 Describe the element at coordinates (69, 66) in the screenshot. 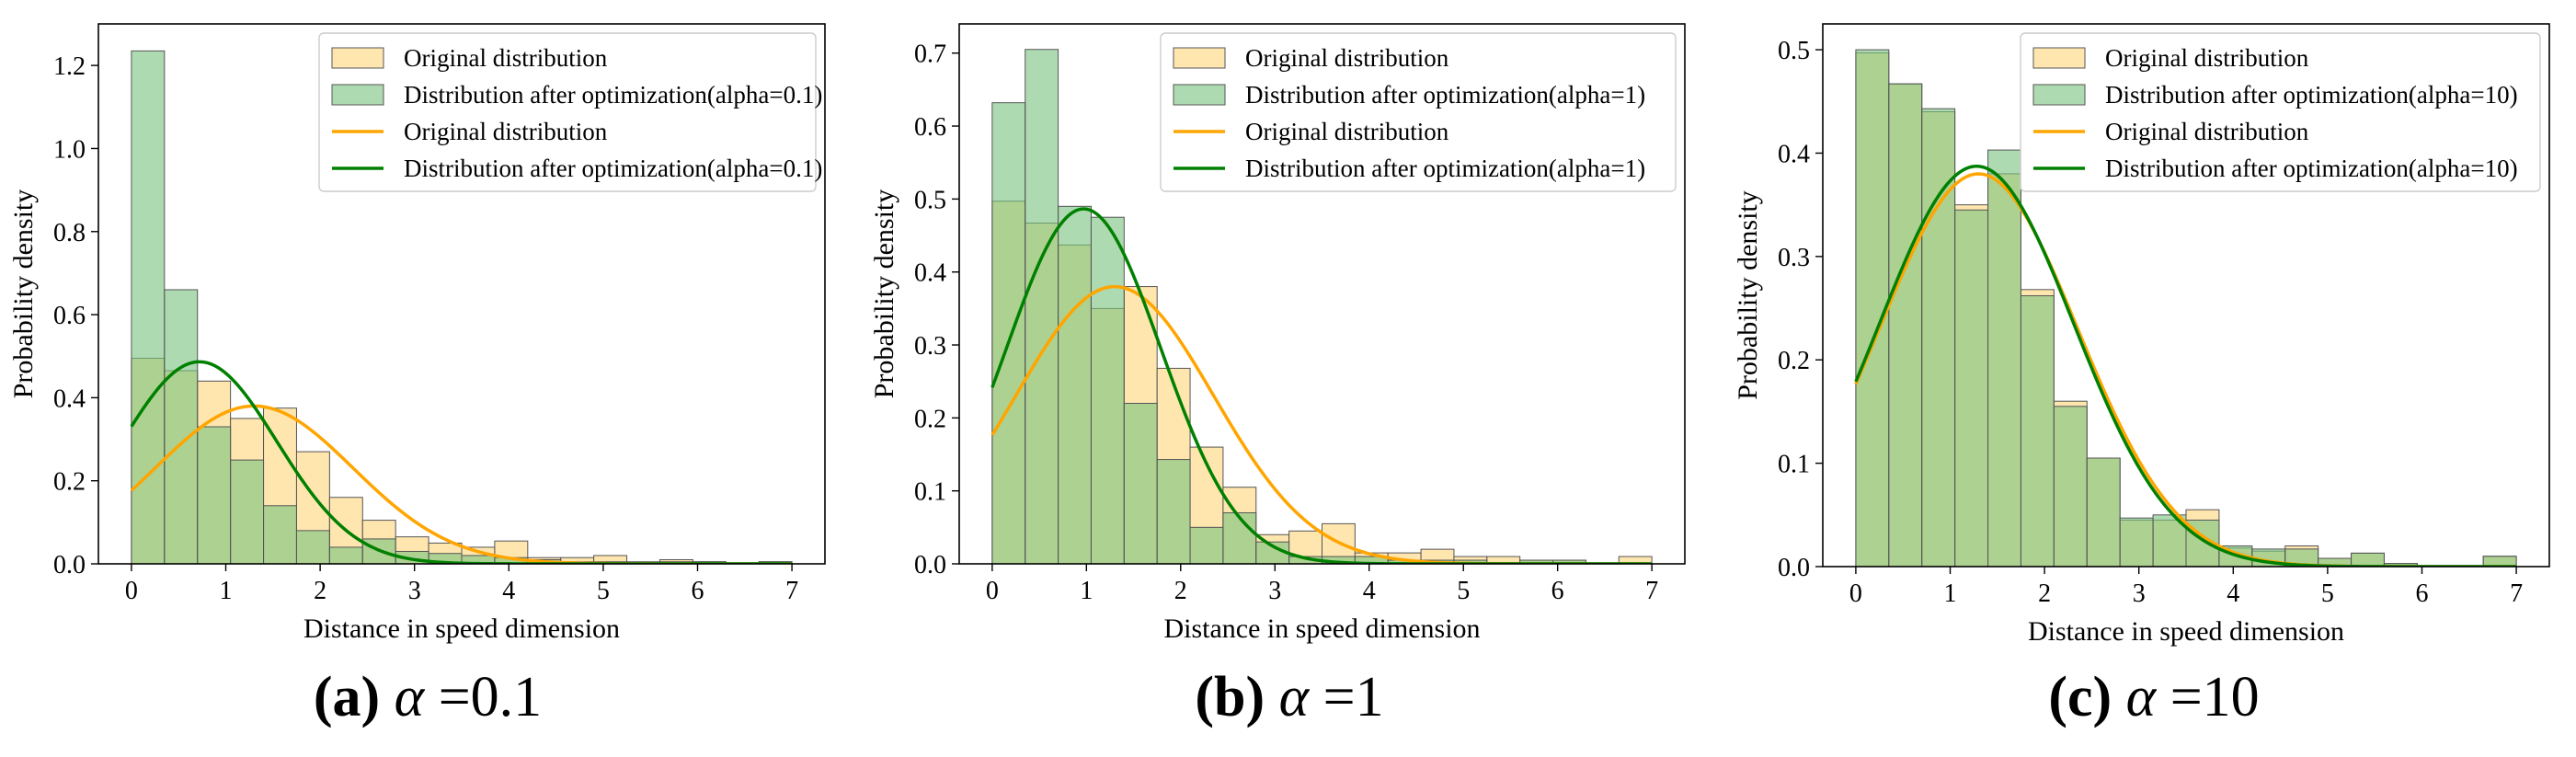

I see `y-tick-label: 1.2` at that location.